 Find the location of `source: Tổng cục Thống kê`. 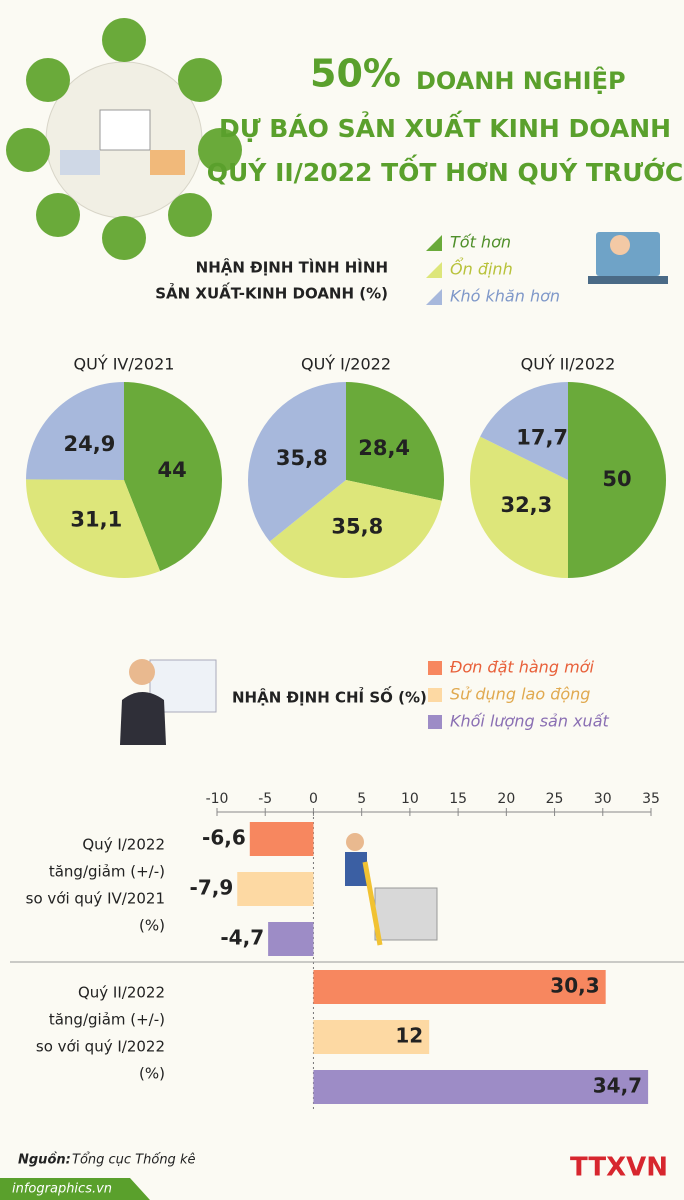

source: Tổng cục Thống kê is located at coordinates (133, 1160).